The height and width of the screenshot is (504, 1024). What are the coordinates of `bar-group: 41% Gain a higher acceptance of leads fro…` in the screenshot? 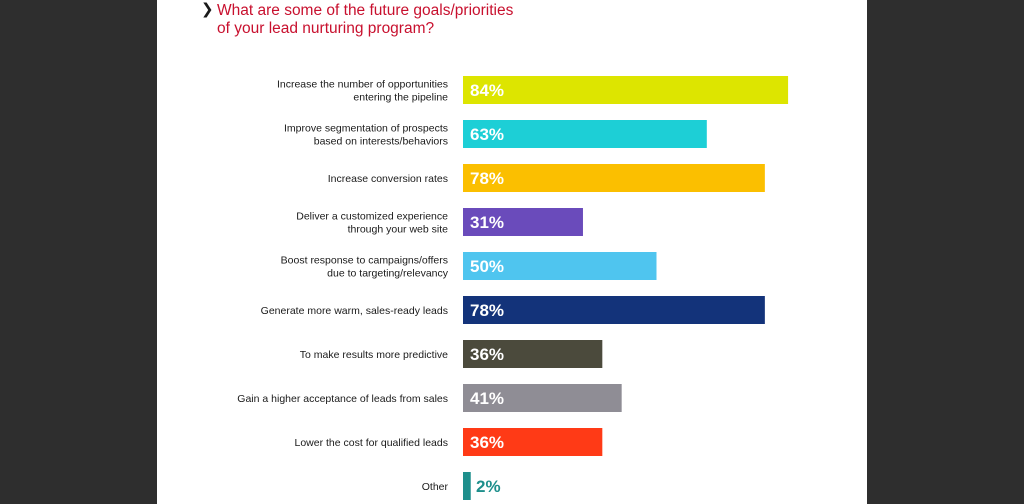 It's located at (429, 398).